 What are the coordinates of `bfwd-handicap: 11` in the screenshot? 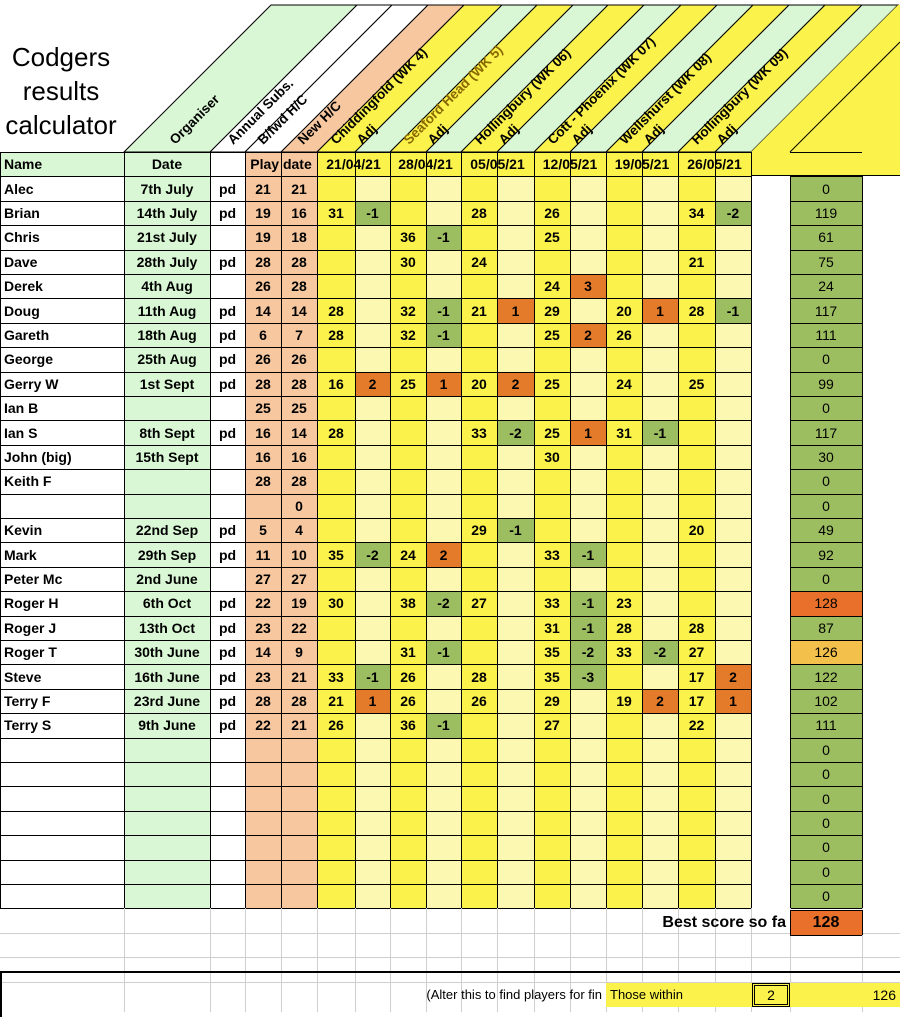 It's located at (263, 554).